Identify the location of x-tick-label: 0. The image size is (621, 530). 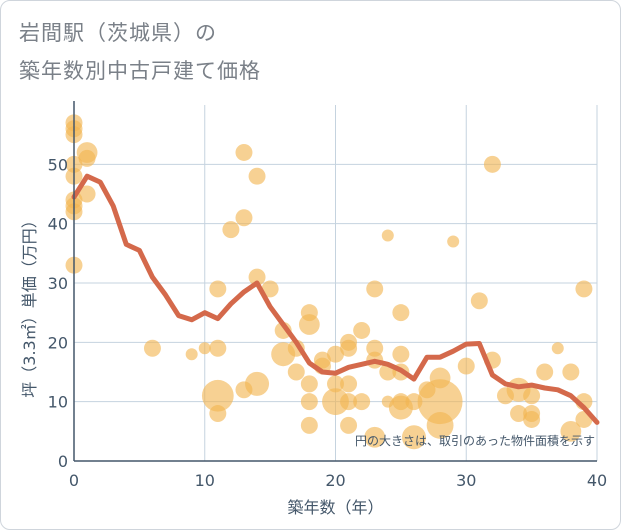
(74, 480).